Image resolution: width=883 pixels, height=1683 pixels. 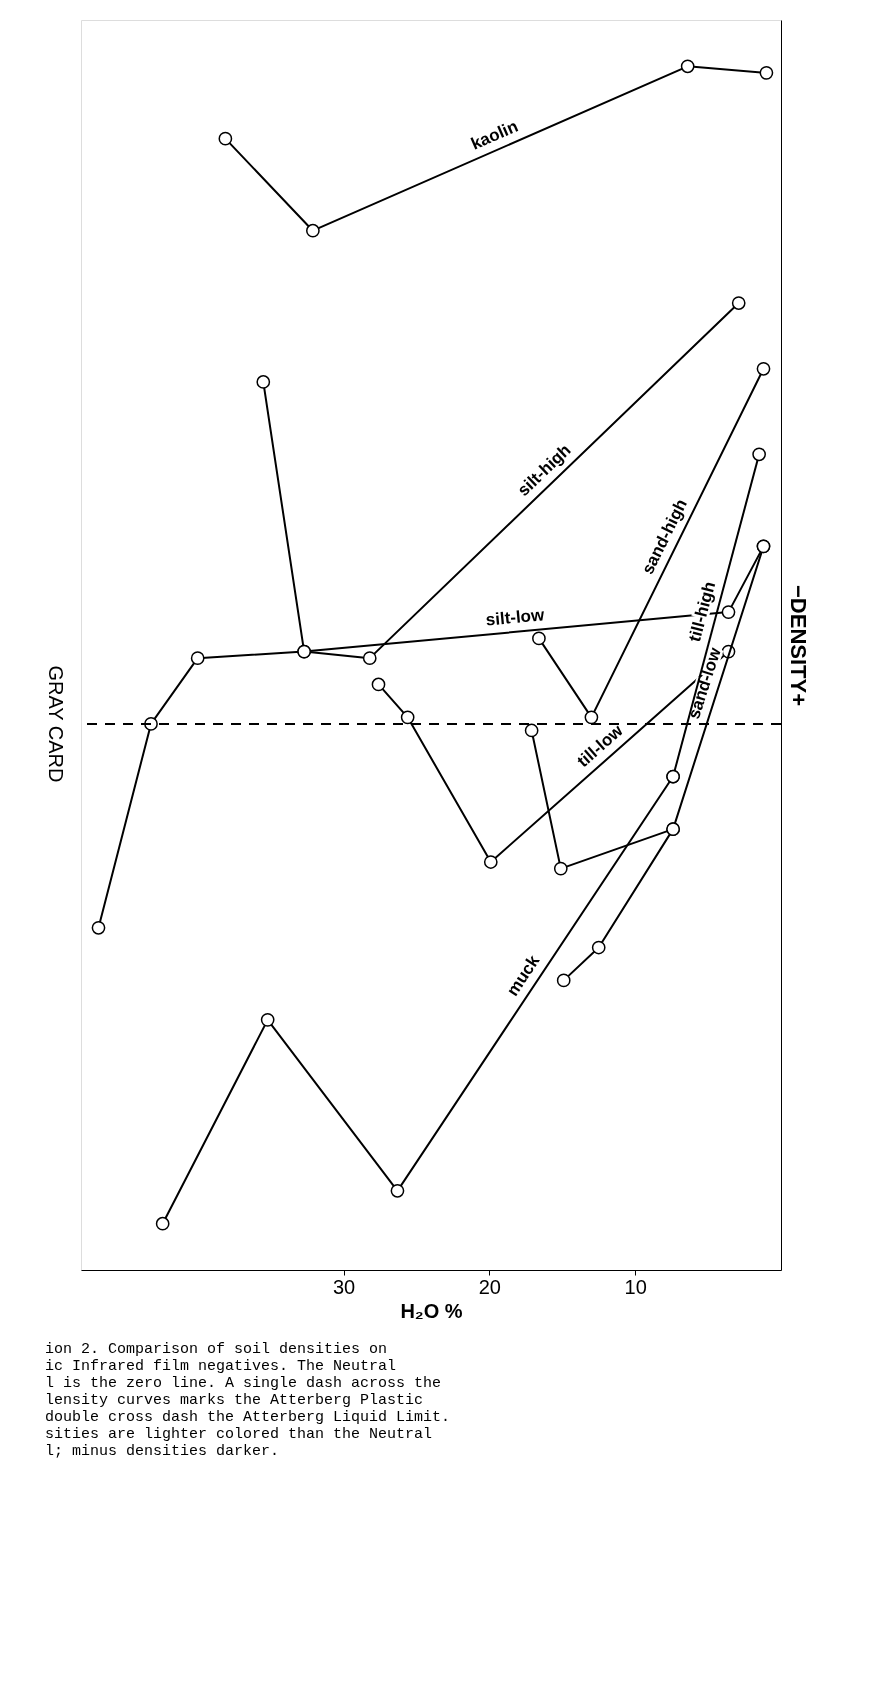 What do you see at coordinates (234, 1400) in the screenshot?
I see `text: lensity curves marks the Atterberg Plastic` at bounding box center [234, 1400].